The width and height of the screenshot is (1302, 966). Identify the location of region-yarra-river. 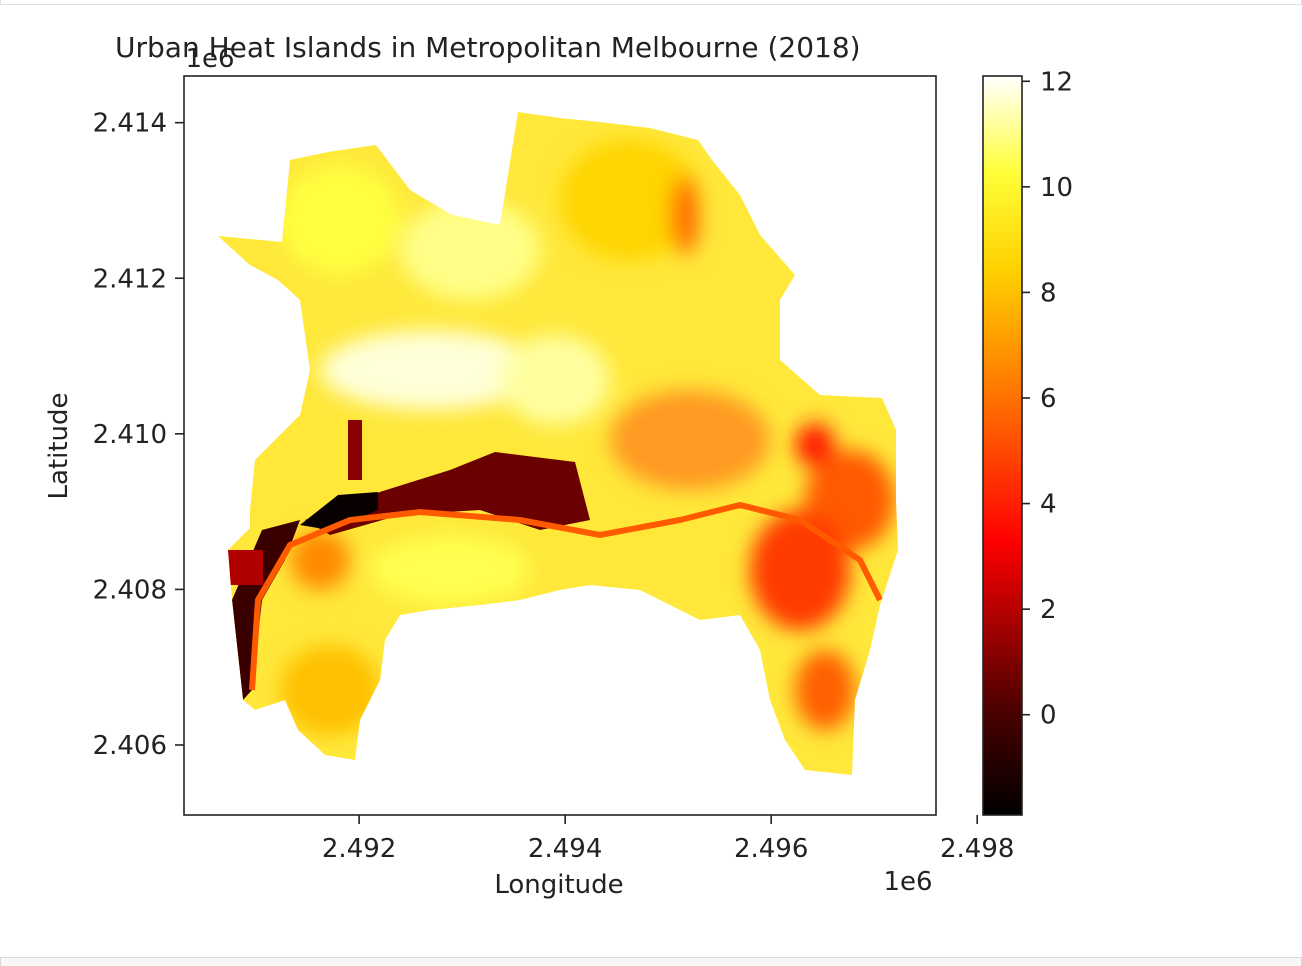
(566, 596).